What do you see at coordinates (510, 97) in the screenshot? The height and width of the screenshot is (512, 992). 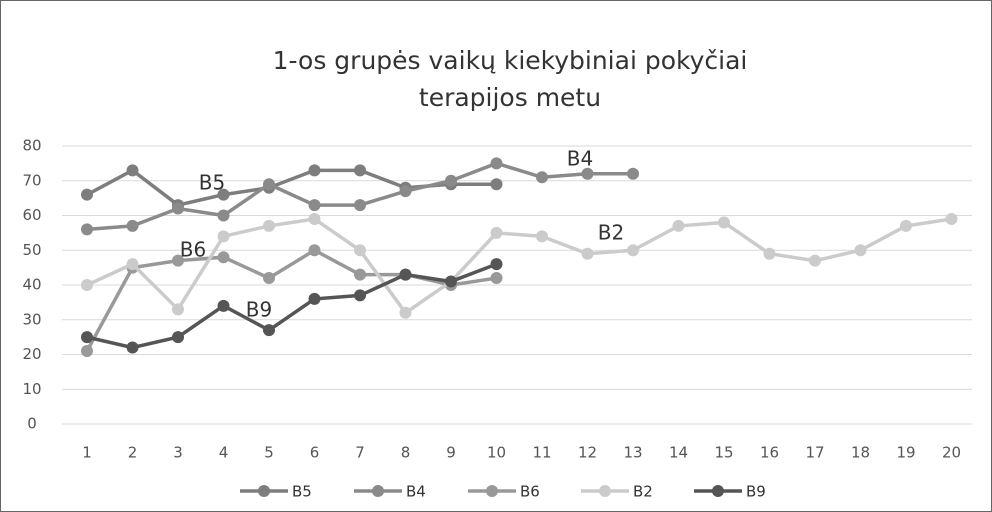 I see `chart-title: terapijos metu` at bounding box center [510, 97].